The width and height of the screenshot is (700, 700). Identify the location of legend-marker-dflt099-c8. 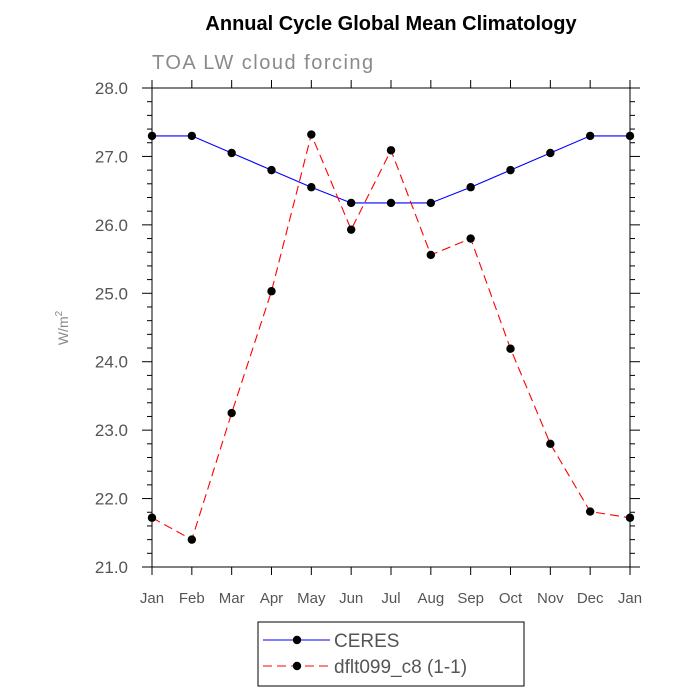
(297, 666).